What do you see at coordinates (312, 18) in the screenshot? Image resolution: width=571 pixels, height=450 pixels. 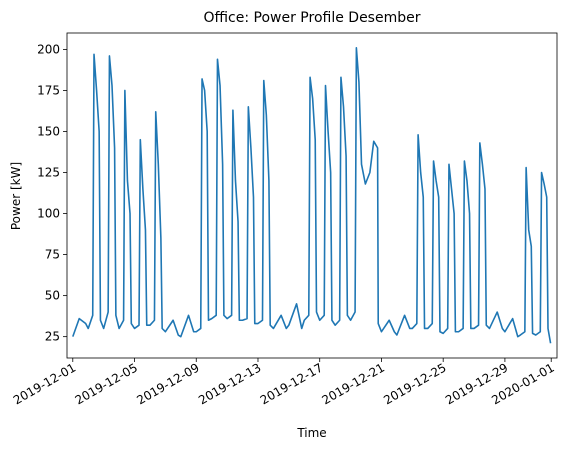 I see `chart-title: Office: Power Profile Desember` at bounding box center [312, 18].